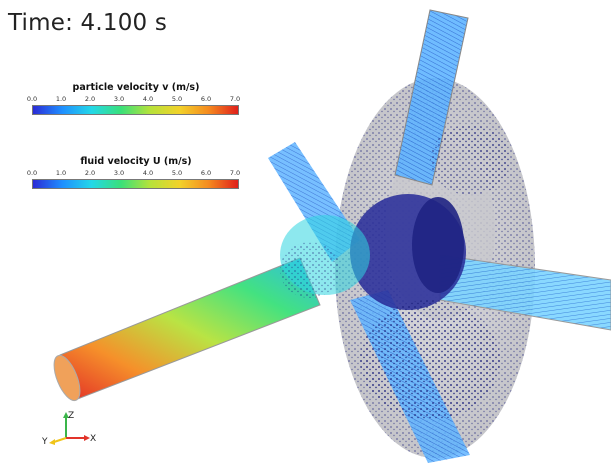 The width and height of the screenshot is (611, 463). I want to click on y-axis-line, so click(60, 440).